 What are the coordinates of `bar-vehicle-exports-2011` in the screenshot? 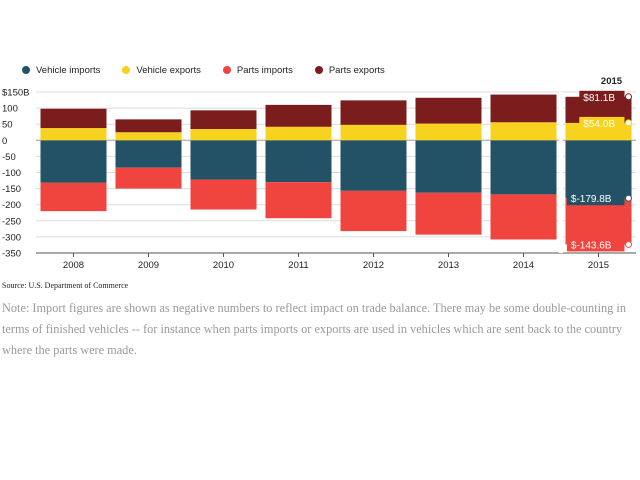 It's located at (298, 133).